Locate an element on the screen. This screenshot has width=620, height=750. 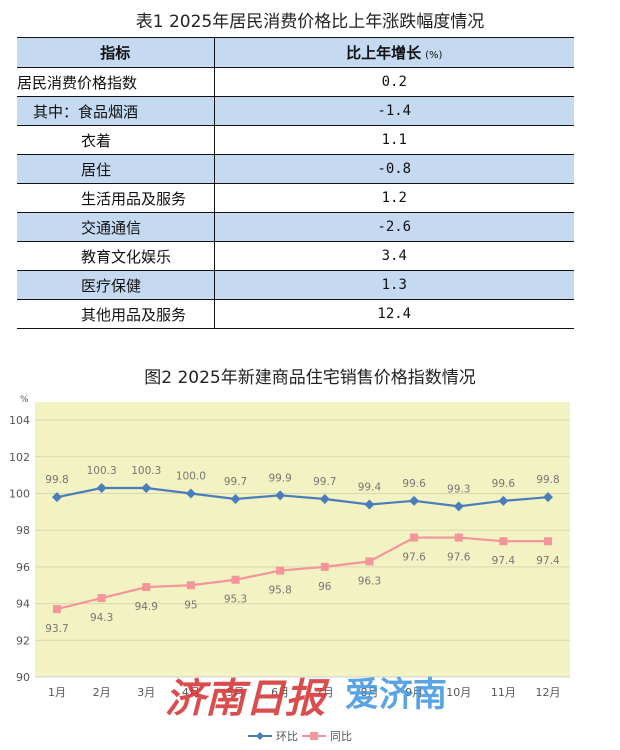
x-tick-label: 7月 is located at coordinates (325, 692).